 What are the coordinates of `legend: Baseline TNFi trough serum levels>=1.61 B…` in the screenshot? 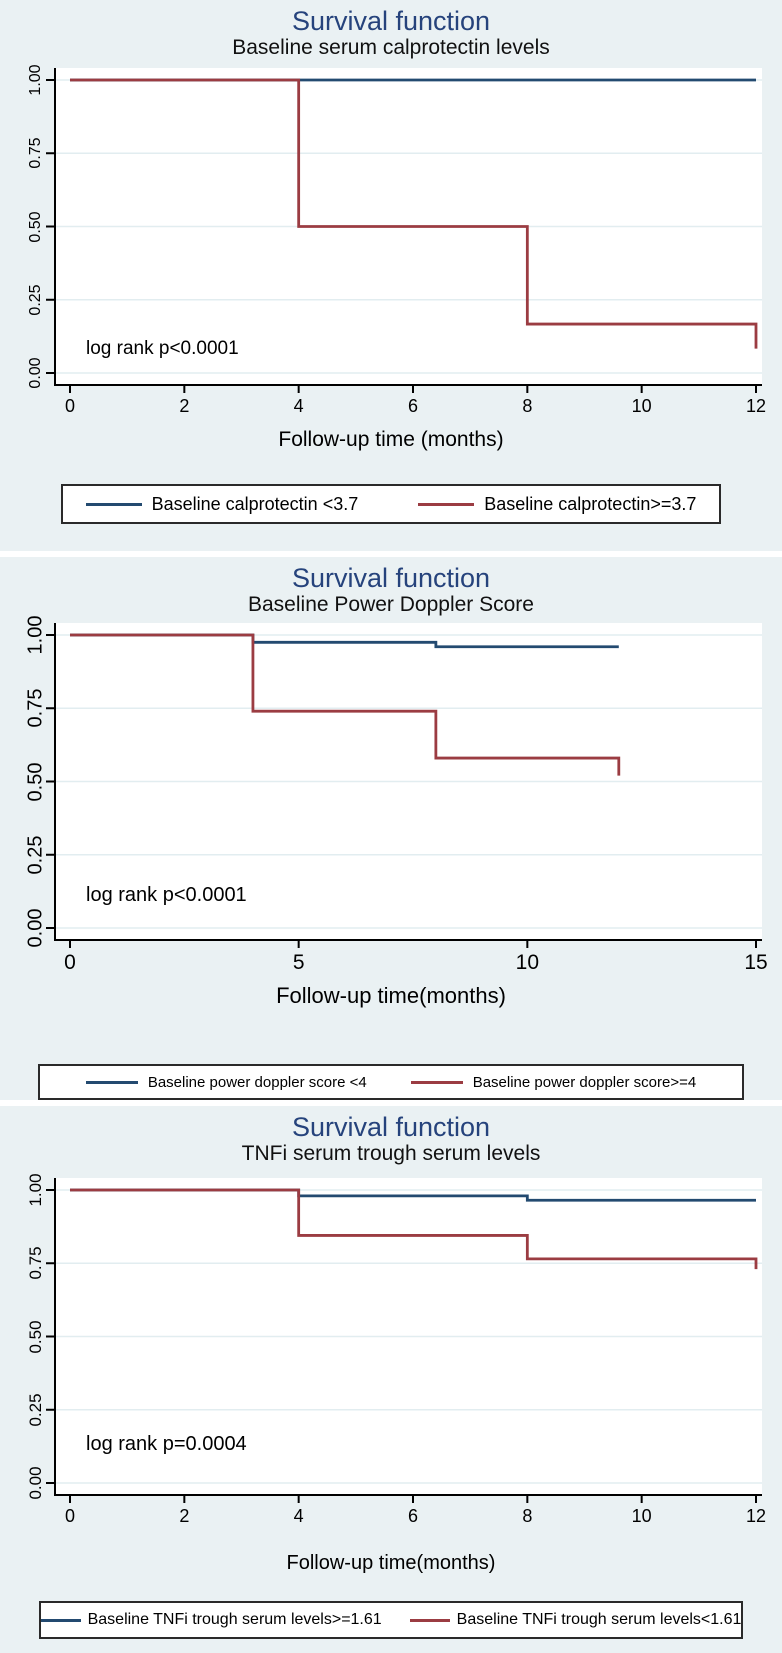 It's located at (391, 1620).